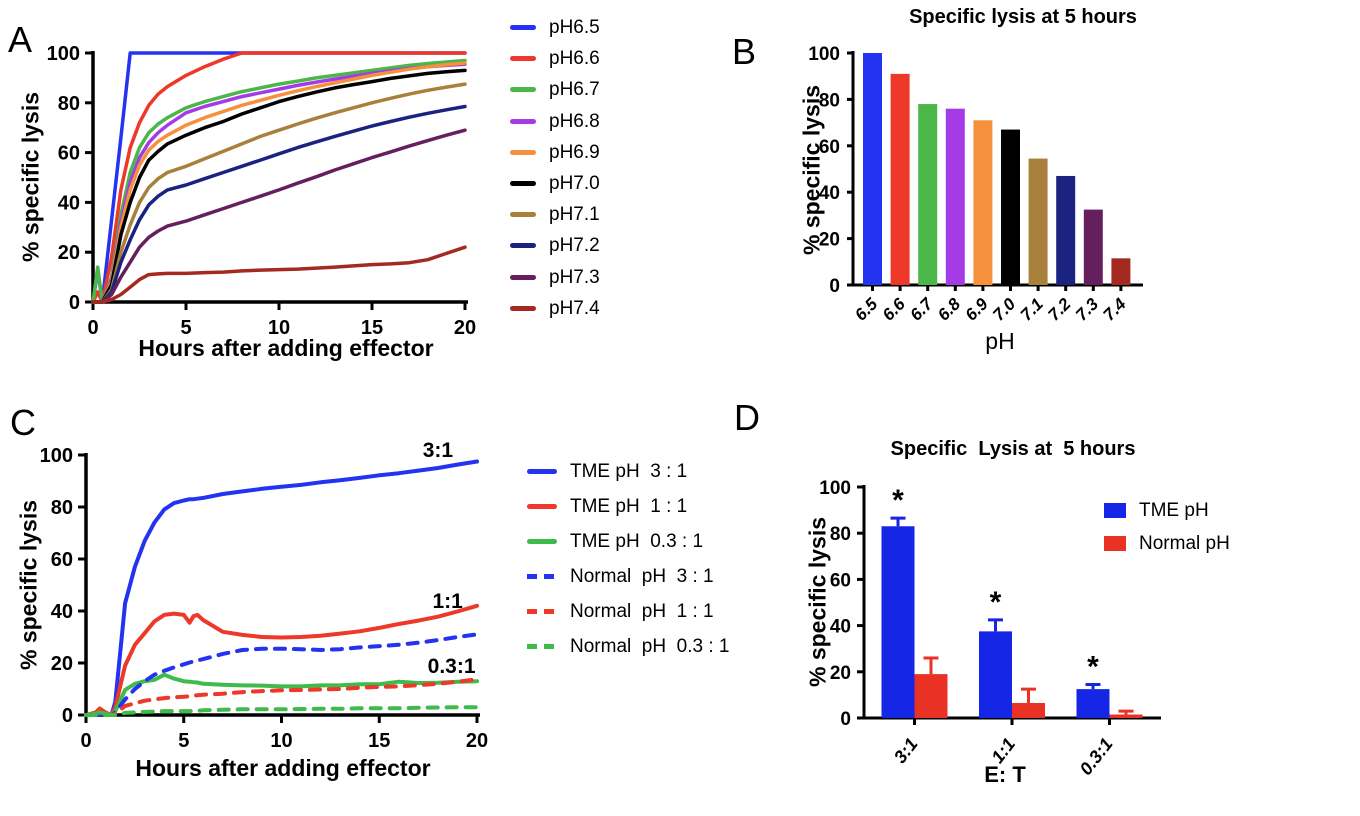 The height and width of the screenshot is (816, 1360). I want to click on legend-item-normal-ph: Normal pH, so click(1167, 543).